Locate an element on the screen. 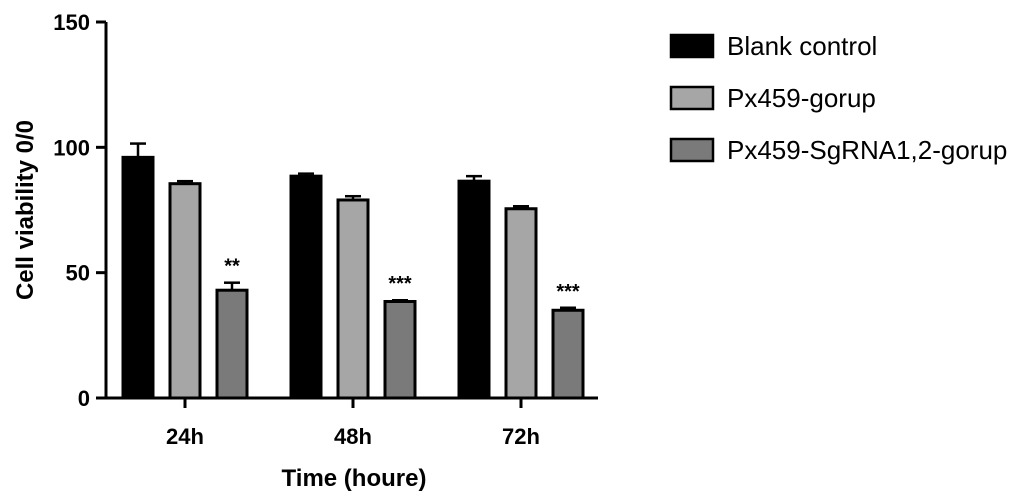 Image resolution: width=1013 pixels, height=499 pixels. x-ticks: 24h 48h 72h is located at coordinates (353, 423).